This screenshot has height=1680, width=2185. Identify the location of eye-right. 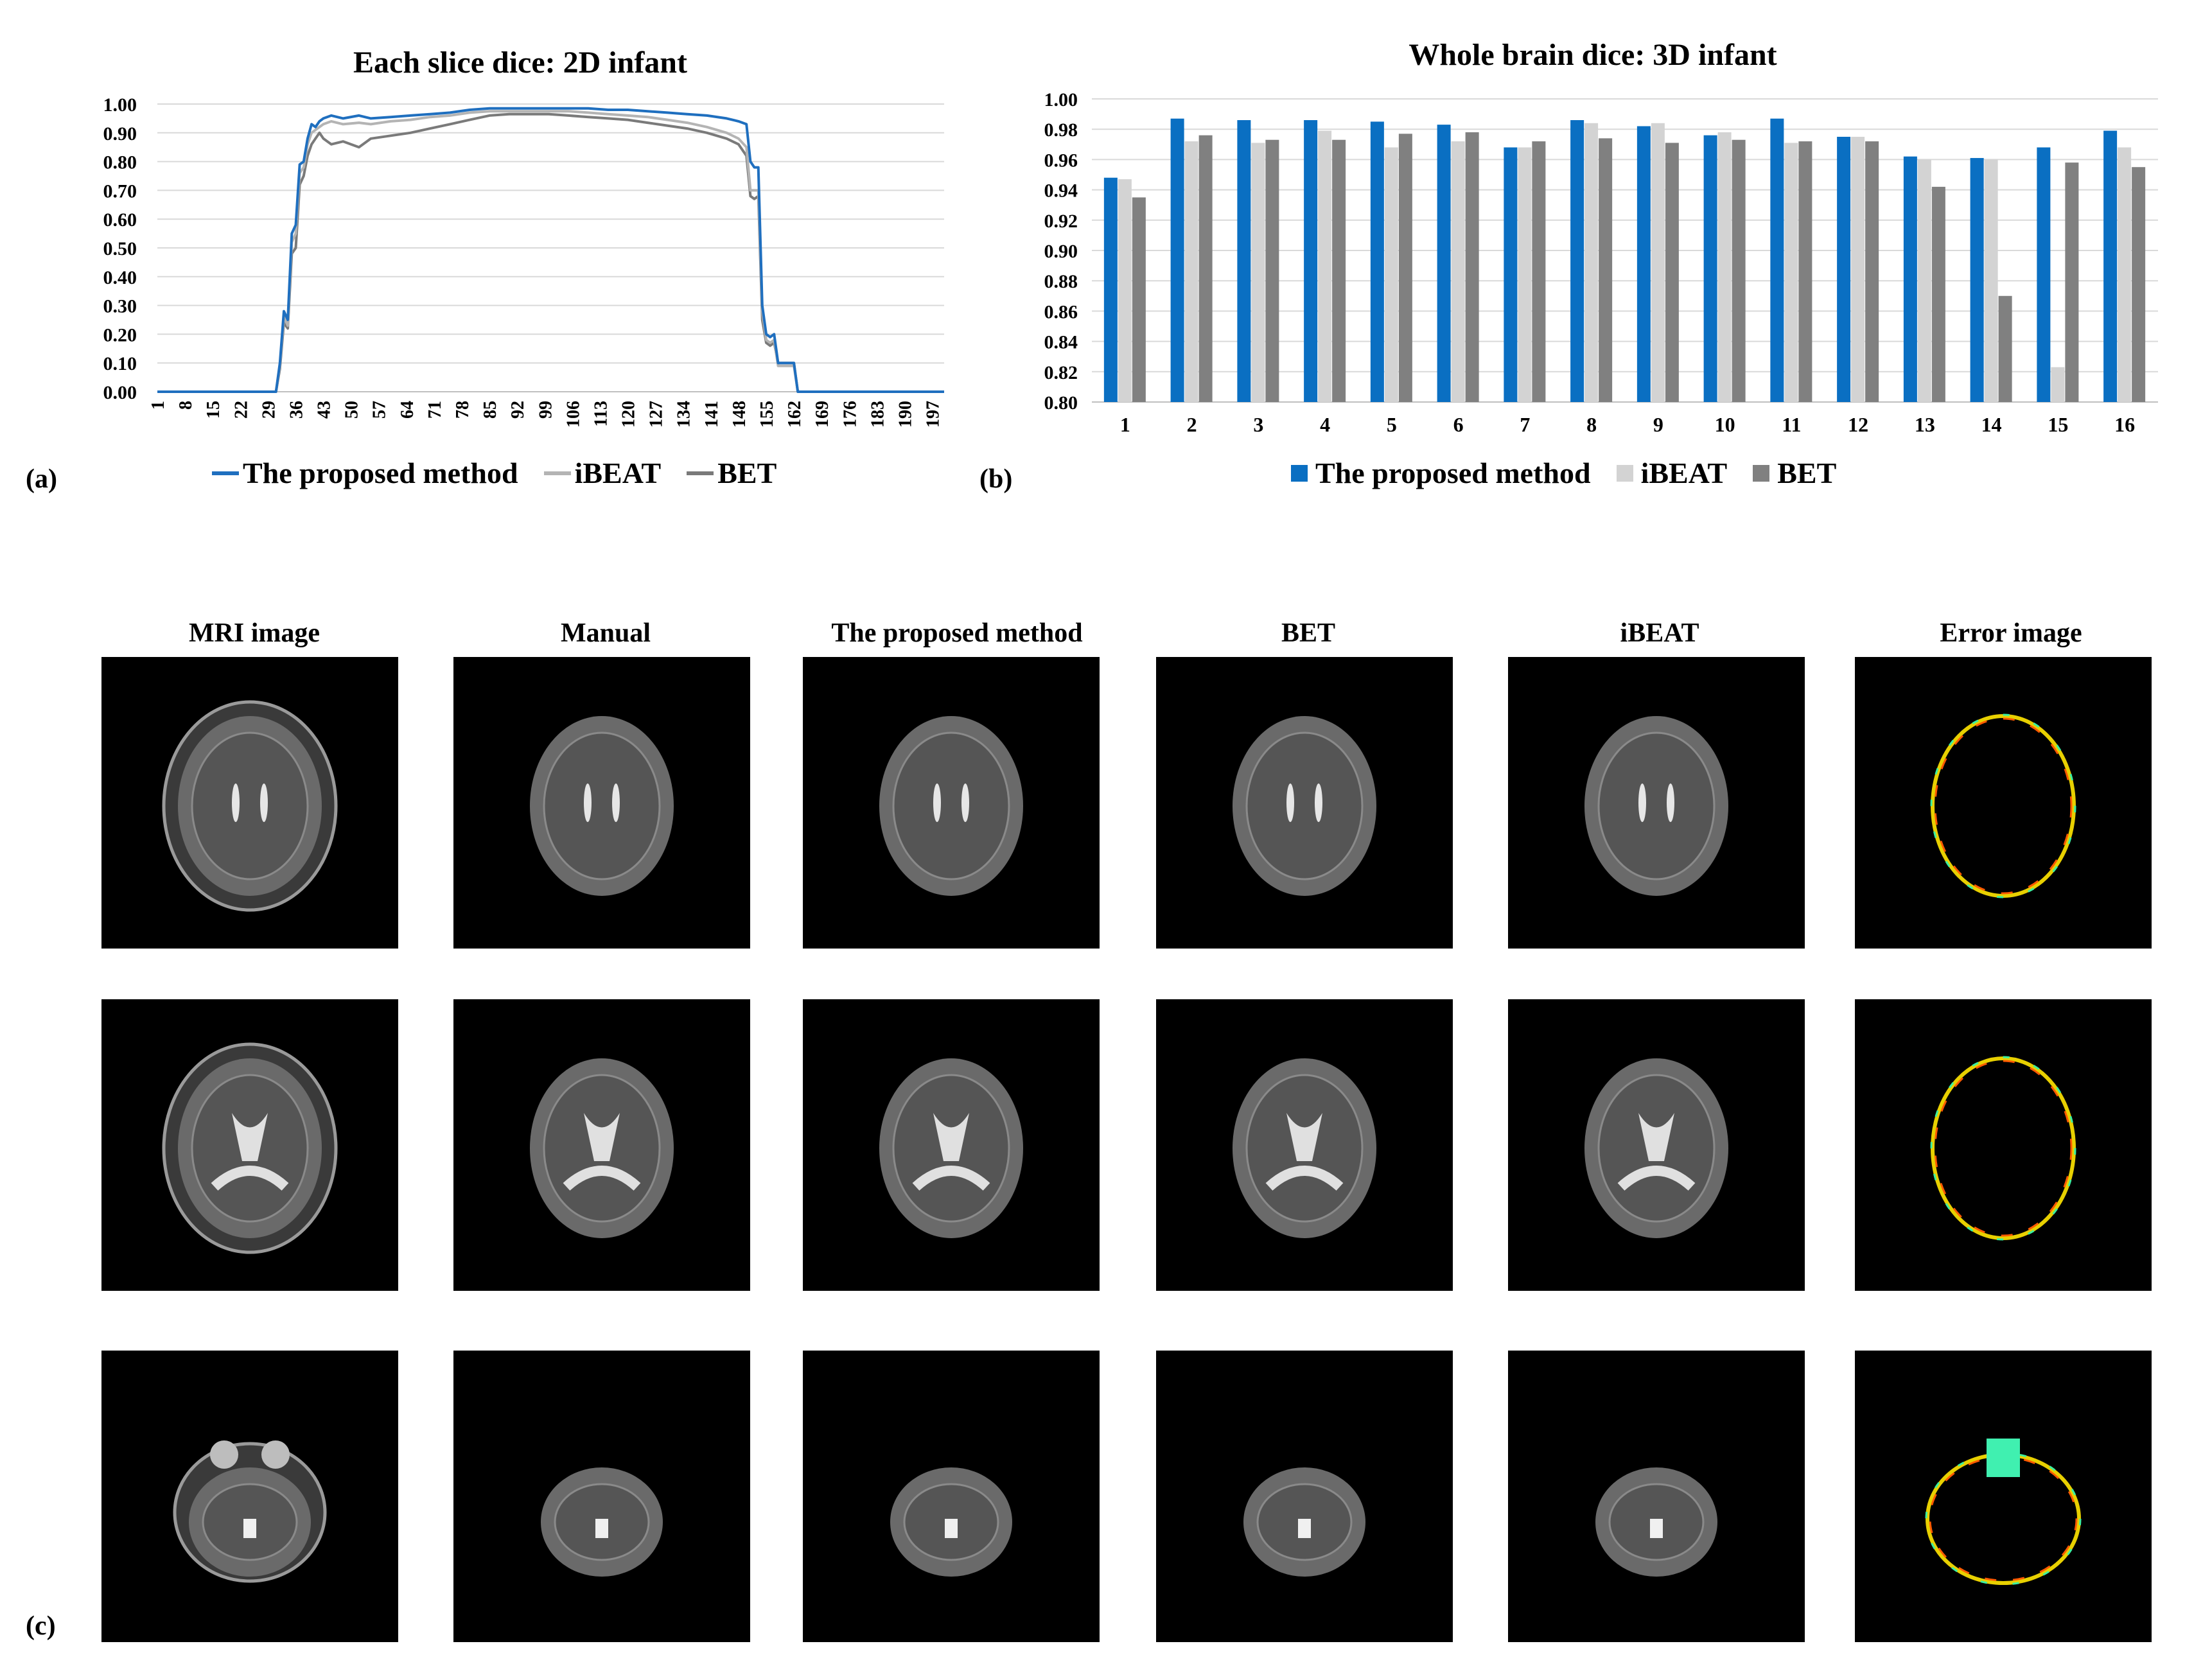
(275, 1455).